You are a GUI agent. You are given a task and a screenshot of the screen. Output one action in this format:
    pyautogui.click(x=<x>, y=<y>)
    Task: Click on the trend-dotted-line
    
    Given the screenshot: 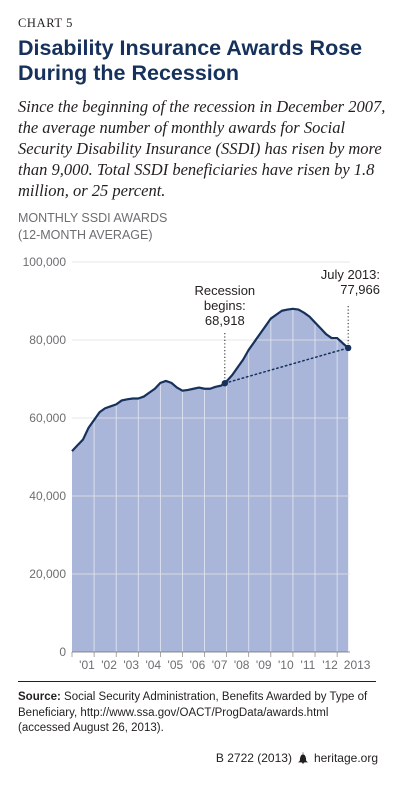 What is the action you would take?
    pyautogui.click(x=286, y=365)
    